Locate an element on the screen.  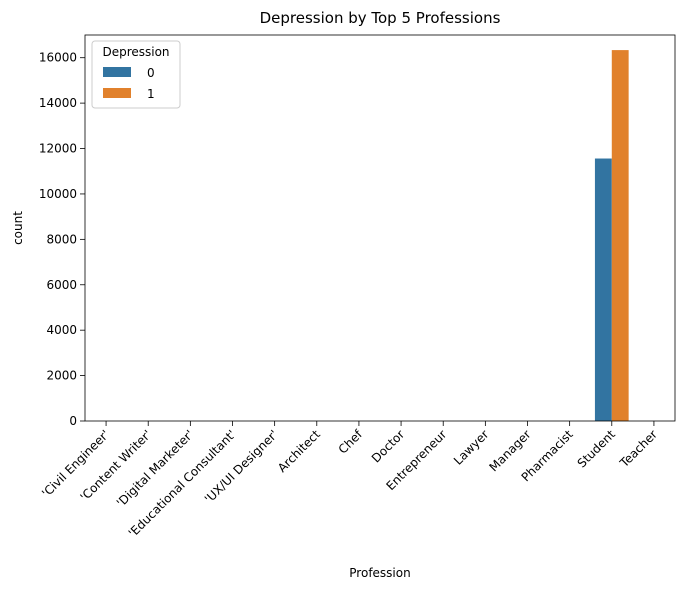
legend-label-0: 0 is located at coordinates (151, 73).